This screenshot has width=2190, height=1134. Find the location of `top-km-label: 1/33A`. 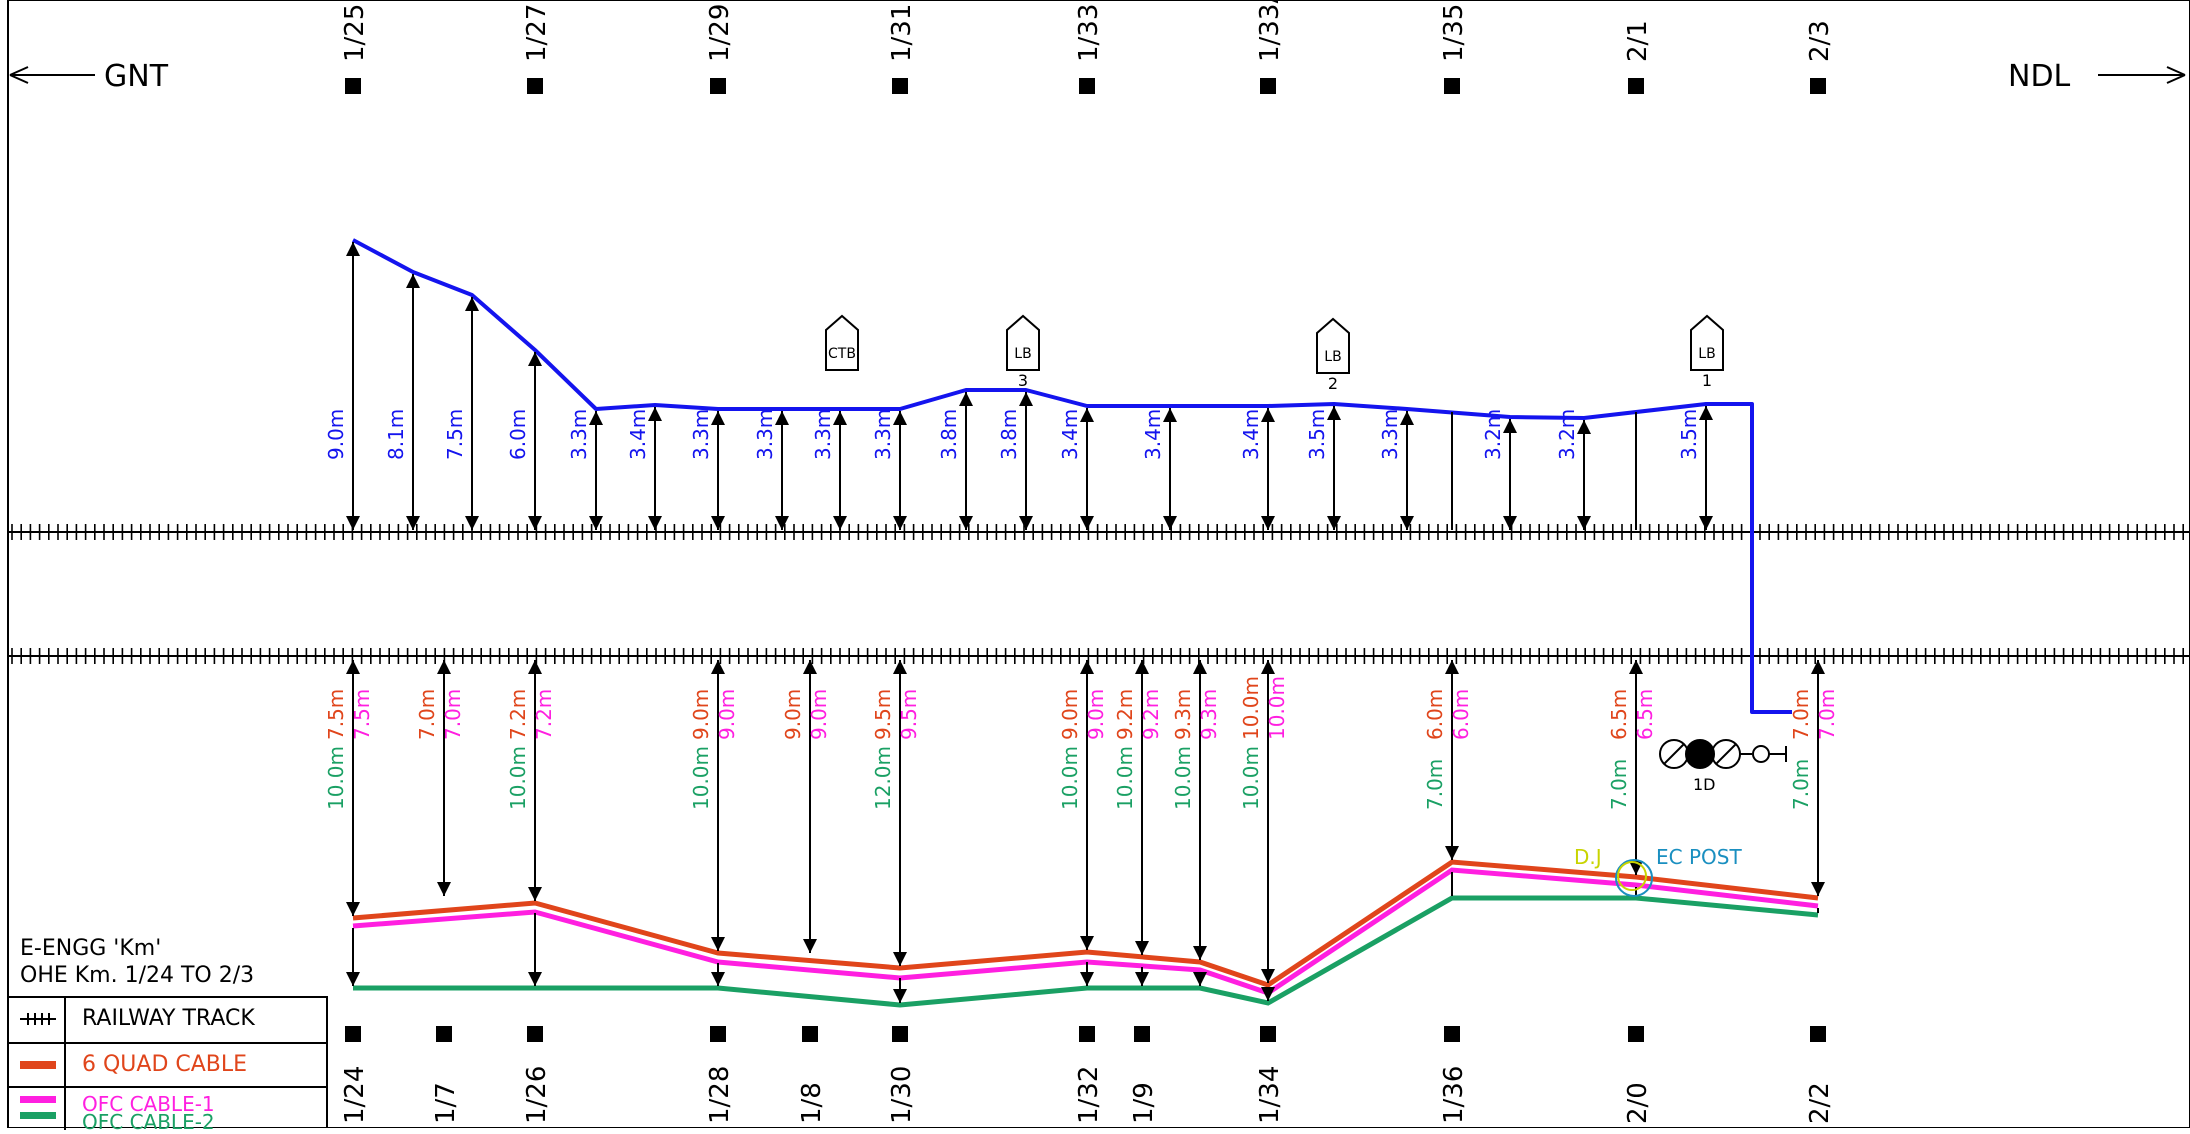

top-km-label: 1/33A is located at coordinates (1270, 31).